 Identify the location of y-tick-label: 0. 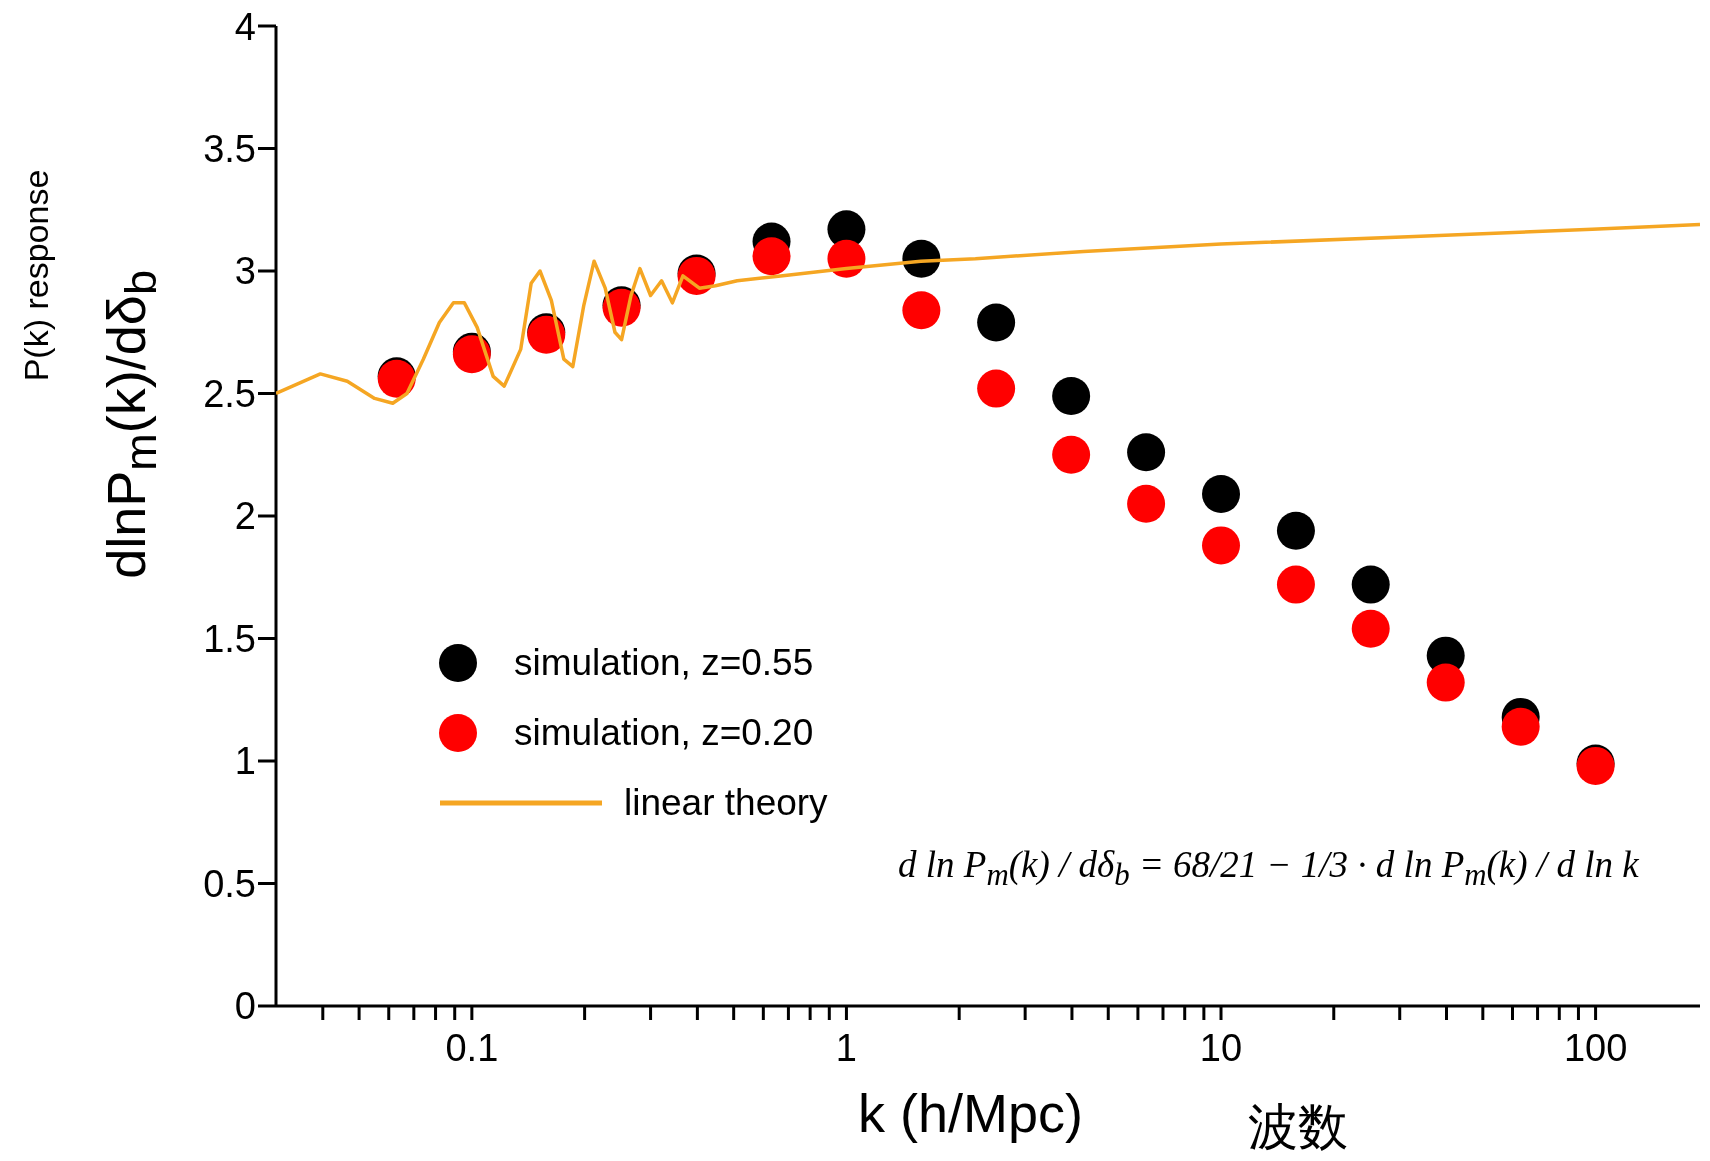
(245, 1006).